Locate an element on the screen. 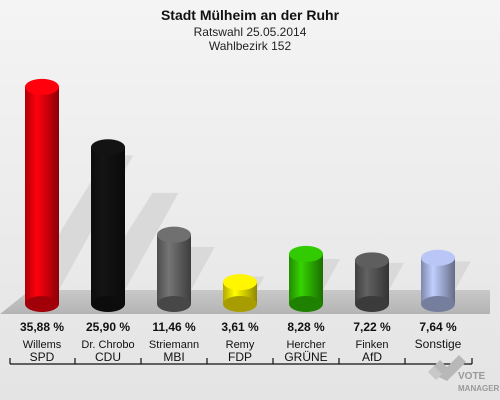 This screenshot has height=400, width=500. chart-subtitle: Ratswahl 25.05.2014 is located at coordinates (250, 32).